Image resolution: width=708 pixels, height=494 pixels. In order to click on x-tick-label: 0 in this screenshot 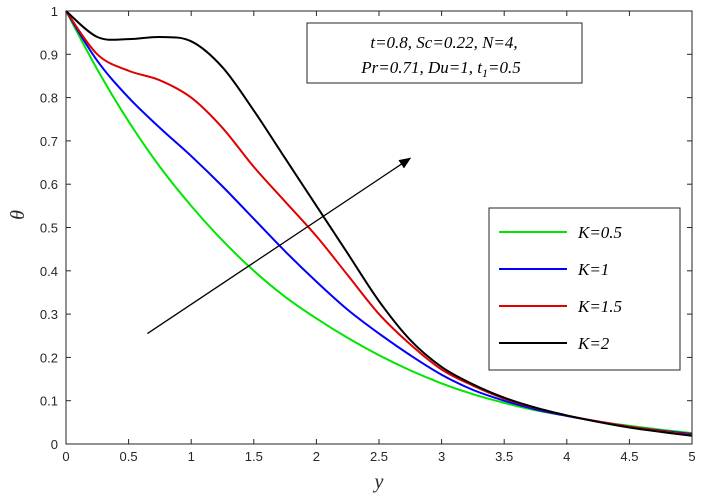, I will do `click(65, 456)`.